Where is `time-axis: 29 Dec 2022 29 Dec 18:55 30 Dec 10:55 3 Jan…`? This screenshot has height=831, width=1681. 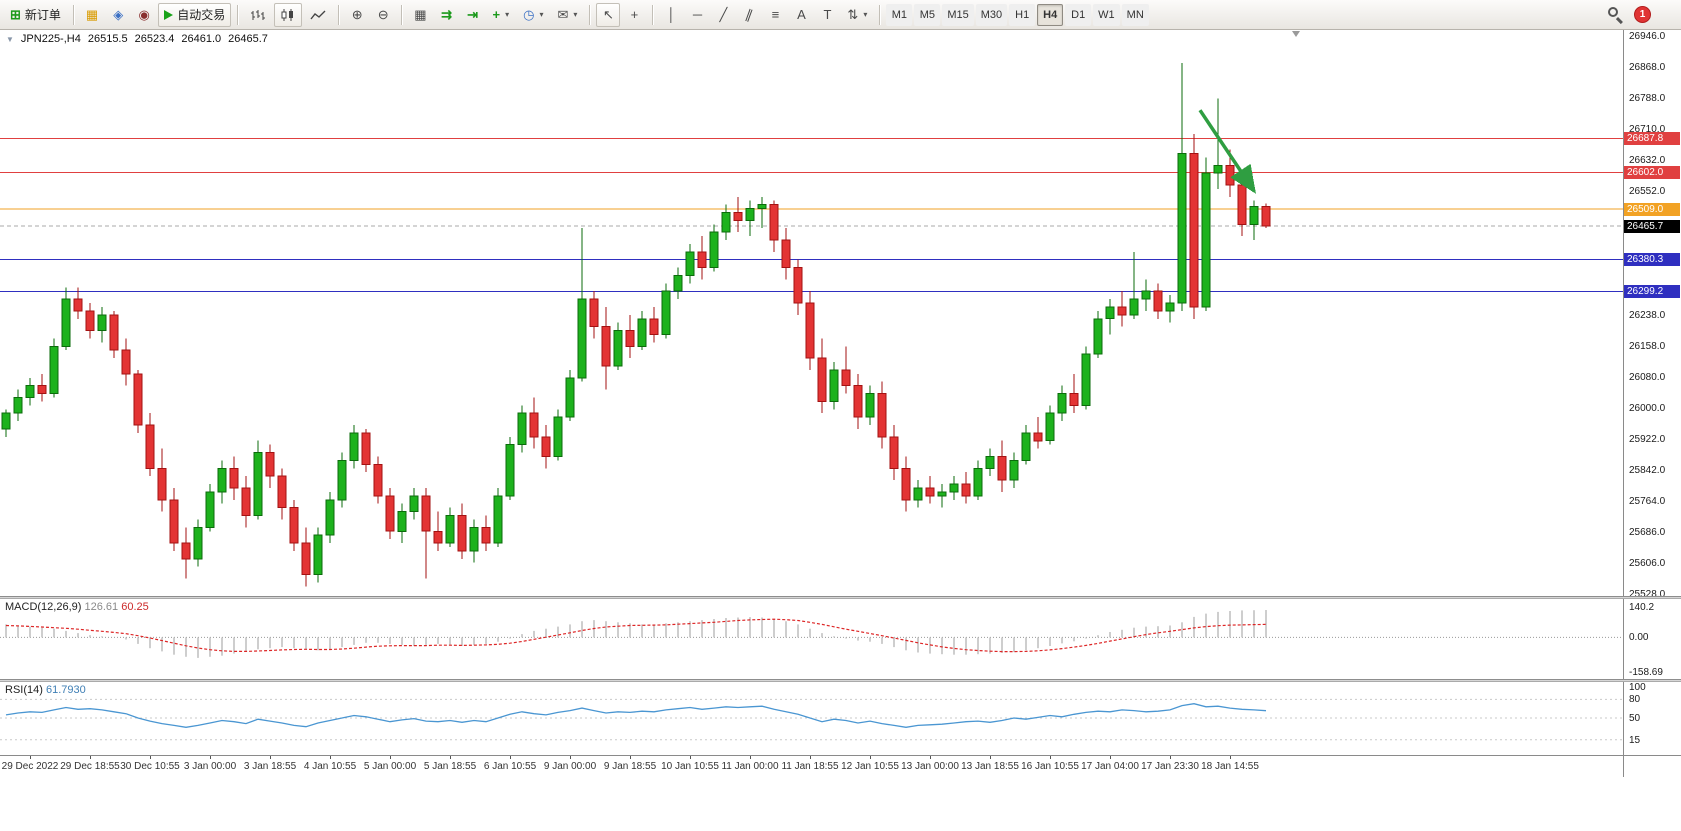
time-axis: 29 Dec 2022 29 Dec 18:55 30 Dec 10:55 3 Jan… is located at coordinates (811, 766).